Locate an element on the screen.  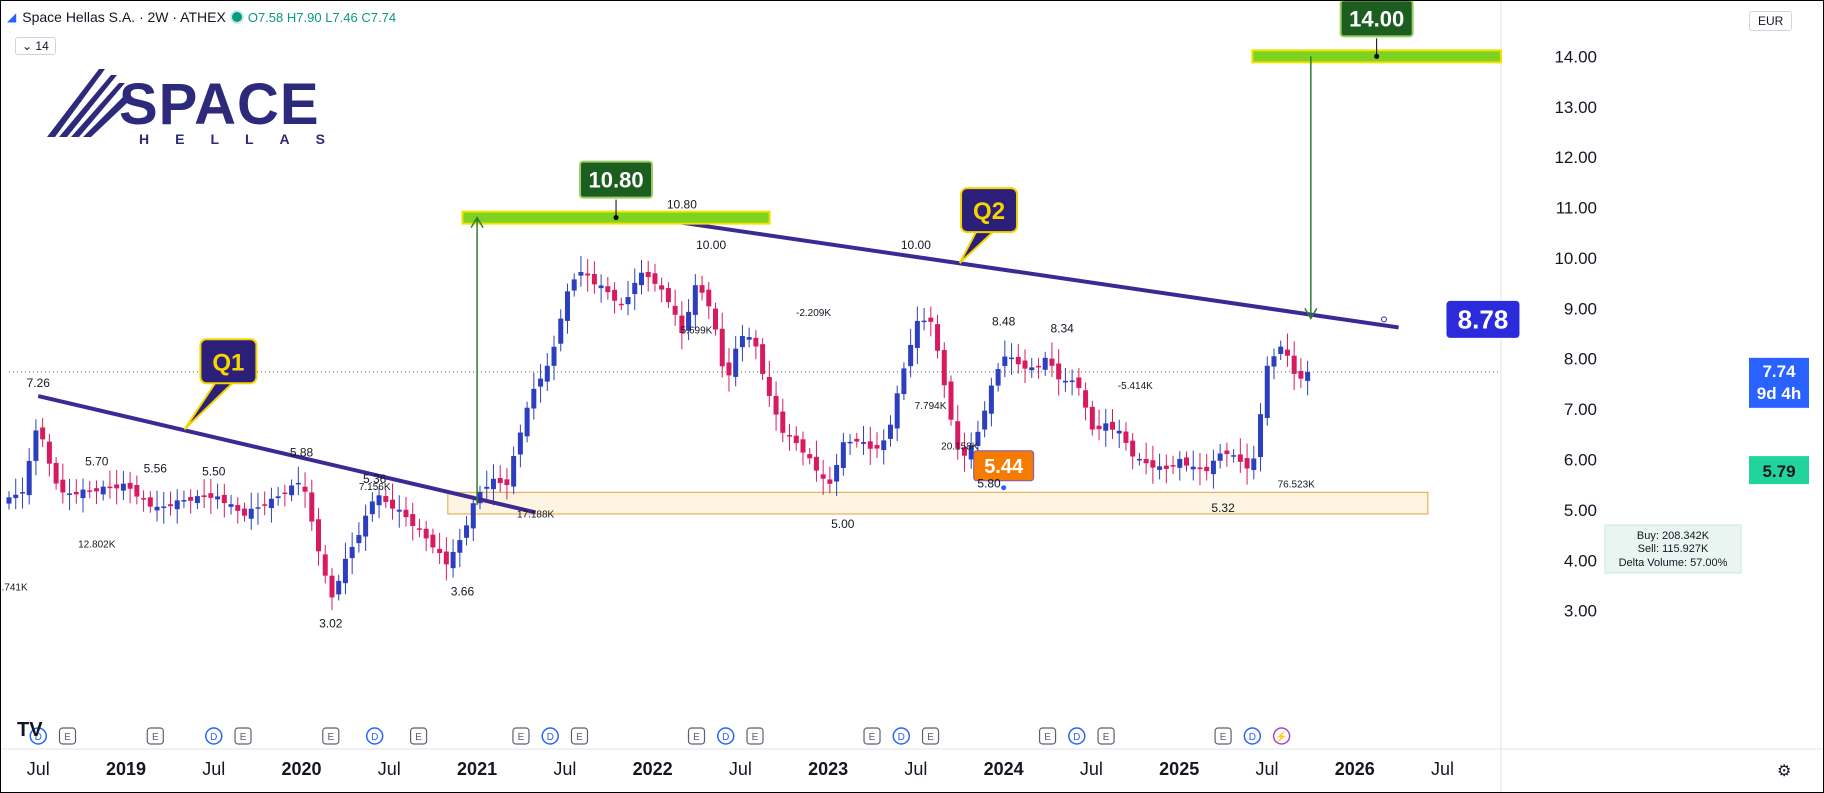
currency-selector: EUR is located at coordinates (1771, 21).